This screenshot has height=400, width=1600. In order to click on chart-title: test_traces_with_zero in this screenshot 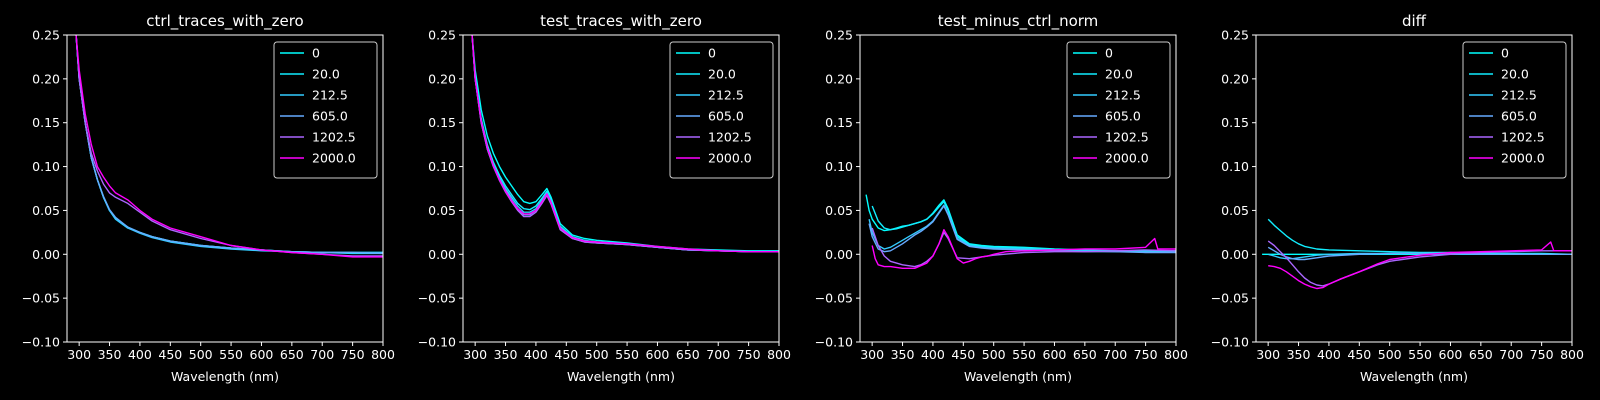, I will do `click(621, 21)`.